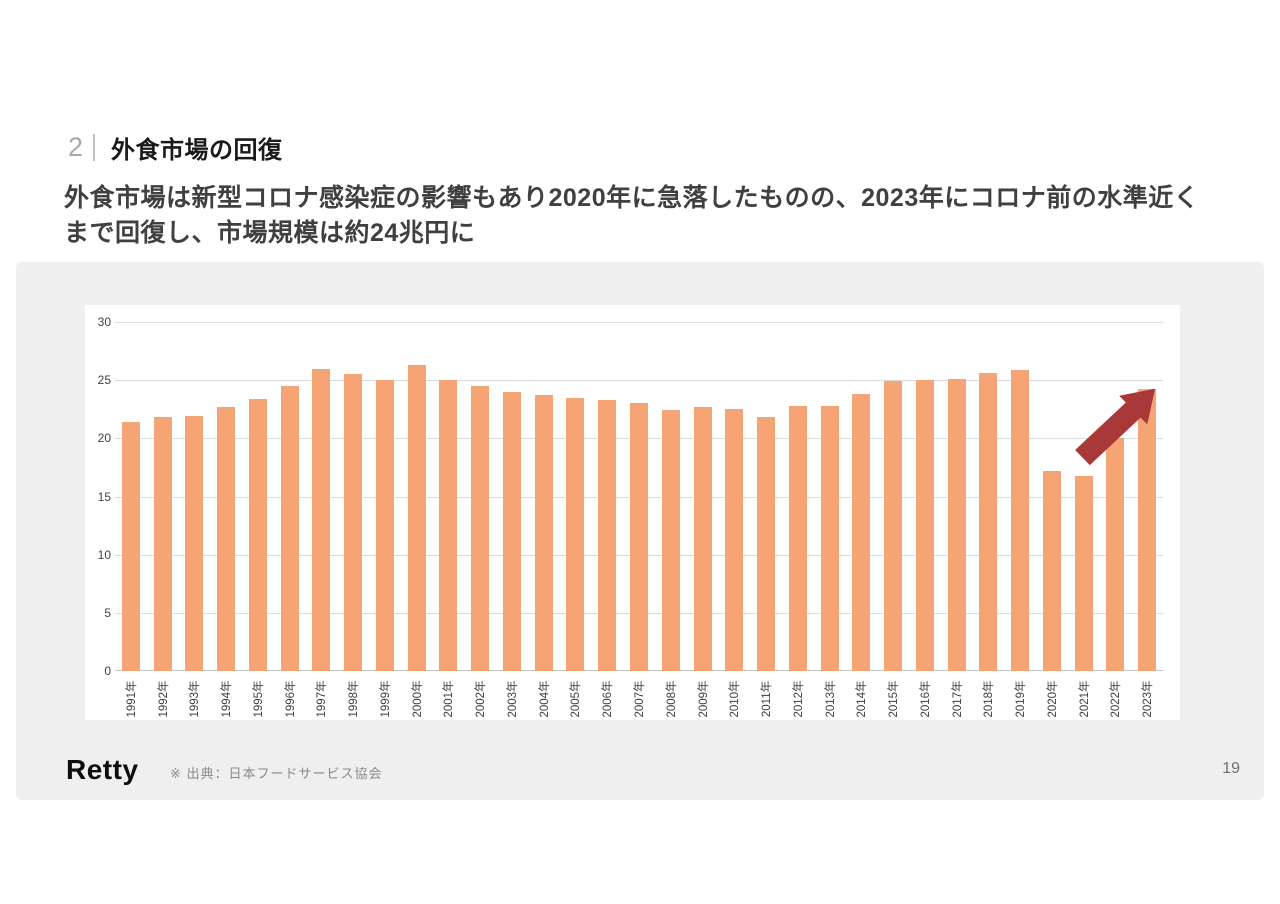 The image size is (1280, 904). I want to click on bar-2014年, so click(861, 532).